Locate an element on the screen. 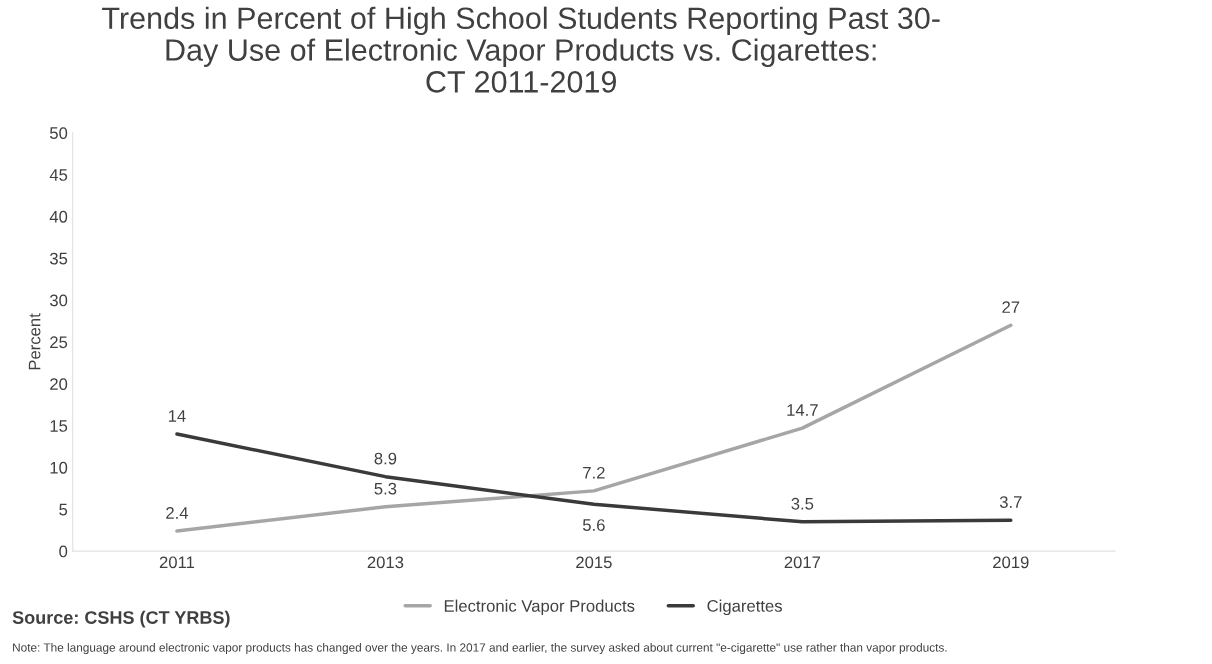 This screenshot has width=1212, height=664. y-tick-label: 10 is located at coordinates (59, 467).